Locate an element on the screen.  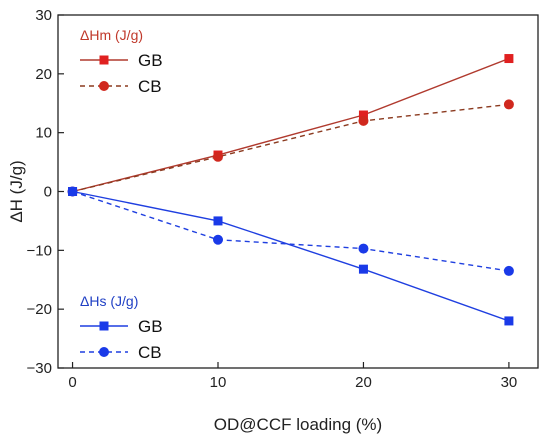
y-tick-label: 30 is located at coordinates (43, 15).